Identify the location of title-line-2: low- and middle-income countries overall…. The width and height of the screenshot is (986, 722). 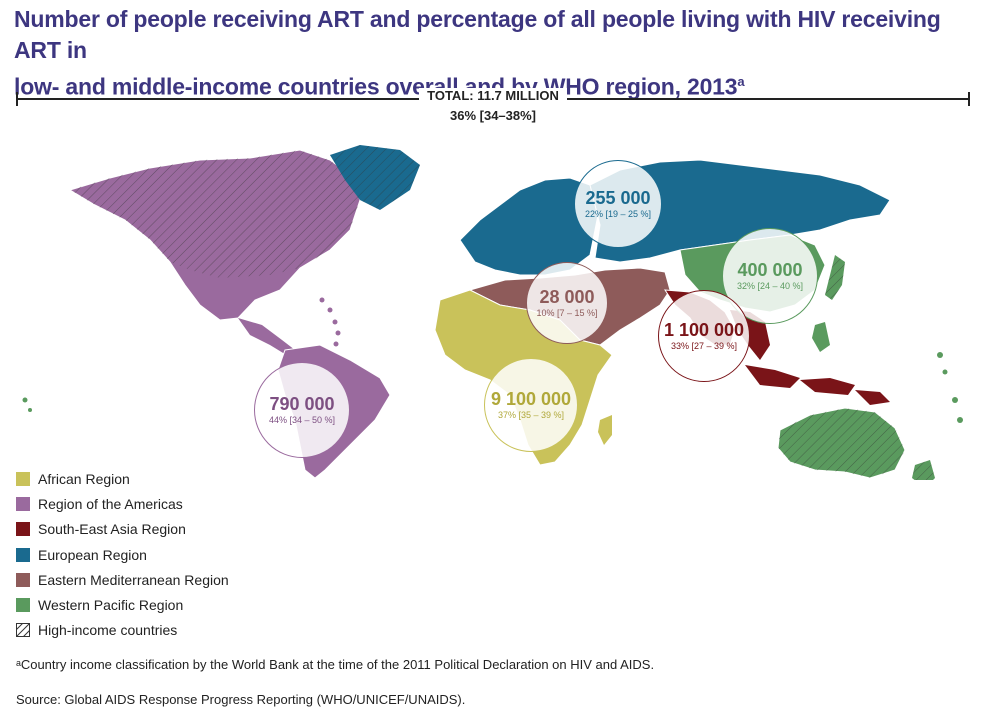
(494, 84).